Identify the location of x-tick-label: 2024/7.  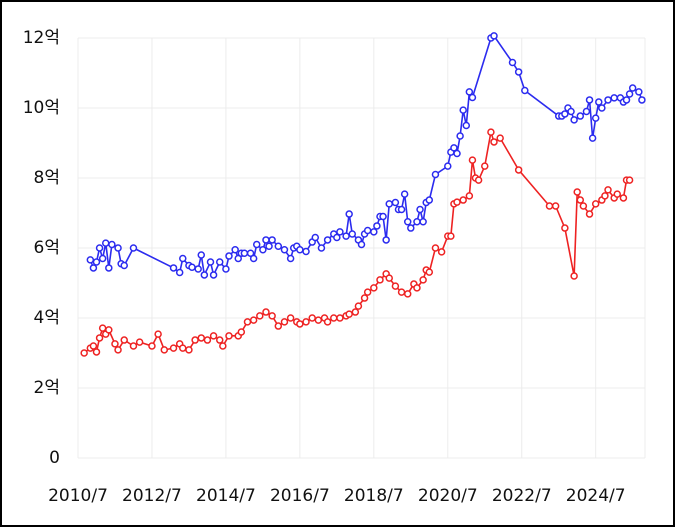
(596, 496).